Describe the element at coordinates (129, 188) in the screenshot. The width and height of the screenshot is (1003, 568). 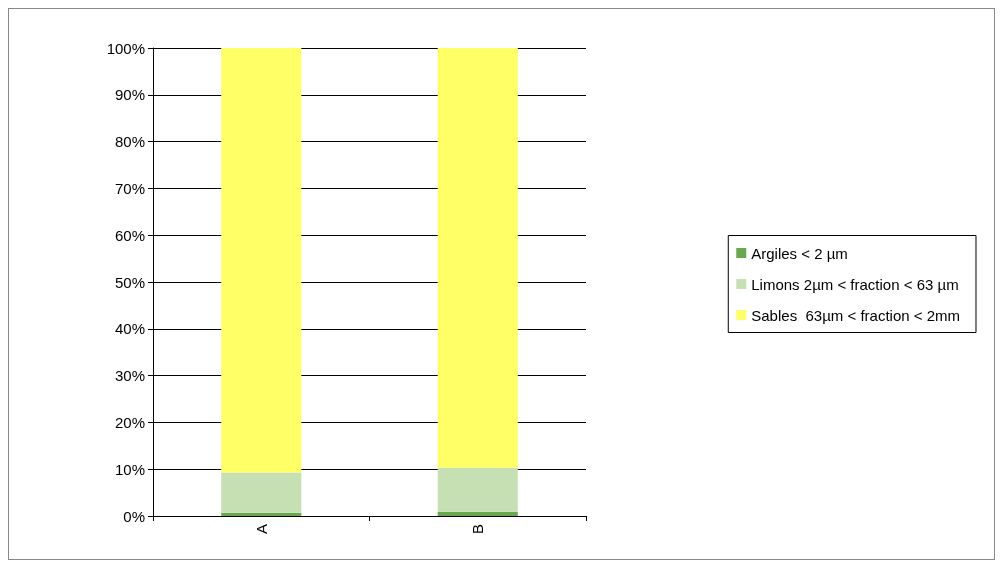
I see `y-tick-label: 70%` at that location.